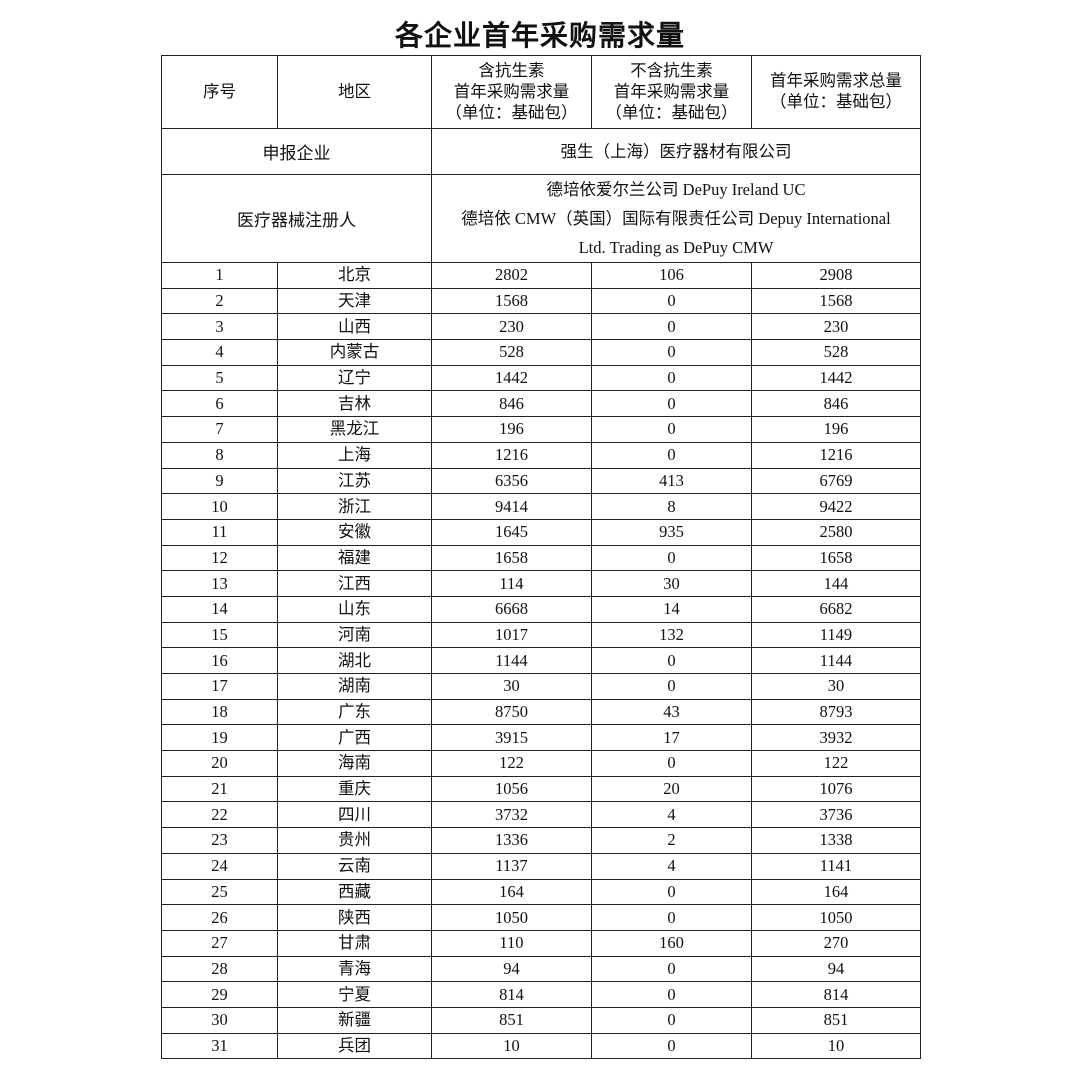 This screenshot has width=1080, height=1086. What do you see at coordinates (836, 558) in the screenshot?
I see `cell-total: 1658` at bounding box center [836, 558].